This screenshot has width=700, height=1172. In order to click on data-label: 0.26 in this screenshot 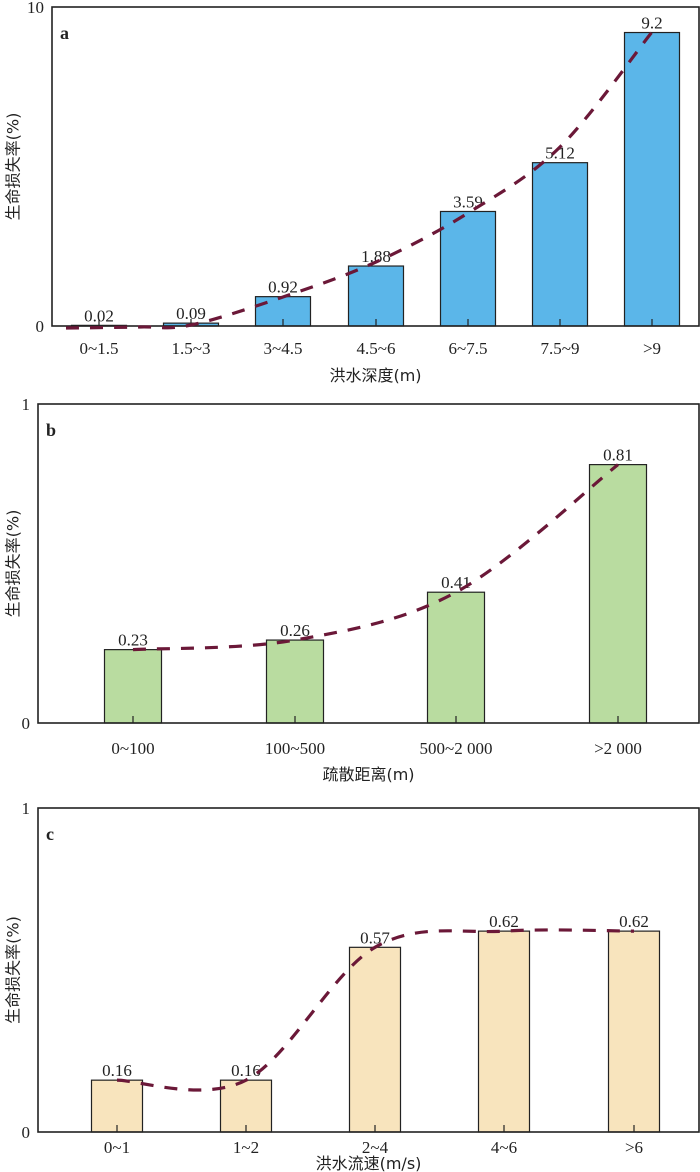, I will do `click(295, 630)`.